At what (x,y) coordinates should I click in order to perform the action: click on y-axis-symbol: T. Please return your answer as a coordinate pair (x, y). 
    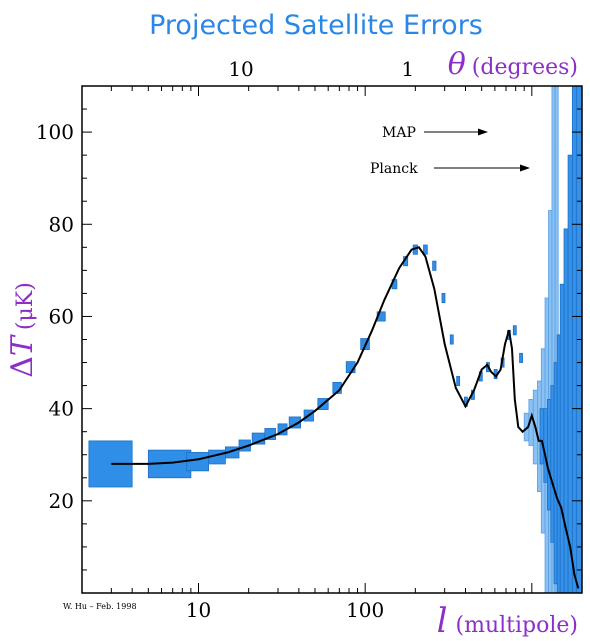
    Looking at the image, I should click on (22, 345).